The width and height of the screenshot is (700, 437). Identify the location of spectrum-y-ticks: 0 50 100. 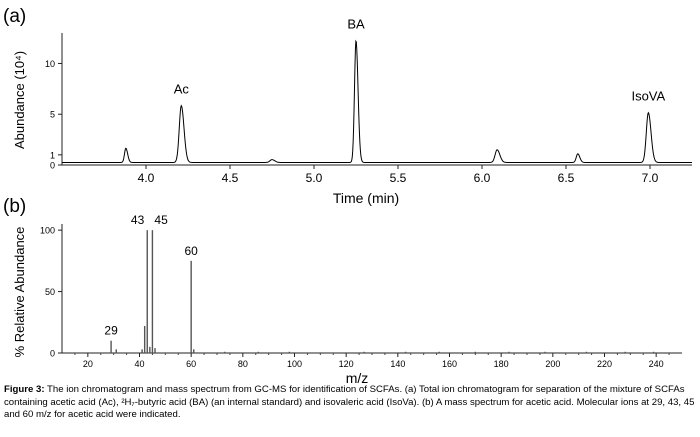
(51, 292).